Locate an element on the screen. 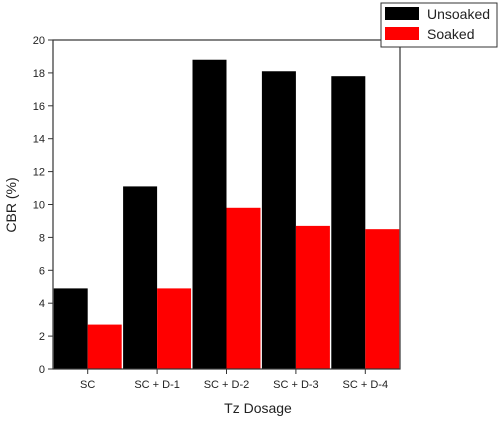 This screenshot has height=424, width=498. legend-label-soaked: Soaked is located at coordinates (450, 34).